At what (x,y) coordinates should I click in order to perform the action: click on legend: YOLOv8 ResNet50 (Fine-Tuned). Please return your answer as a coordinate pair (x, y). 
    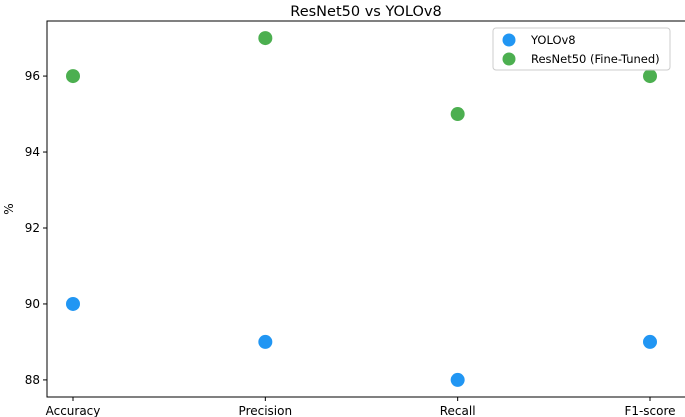
    Looking at the image, I should click on (581, 49).